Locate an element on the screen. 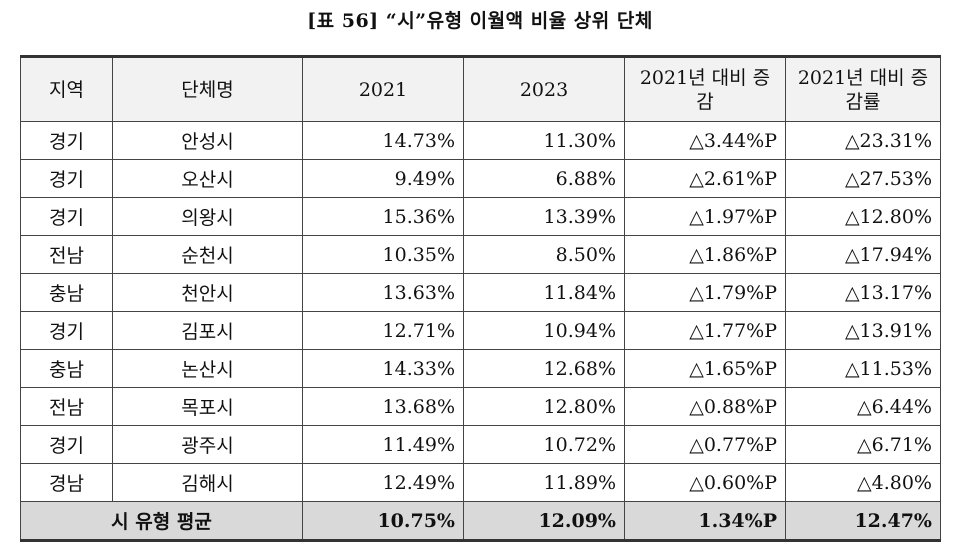 The image size is (960, 552). cell-entity: 안성시 is located at coordinates (207, 140).